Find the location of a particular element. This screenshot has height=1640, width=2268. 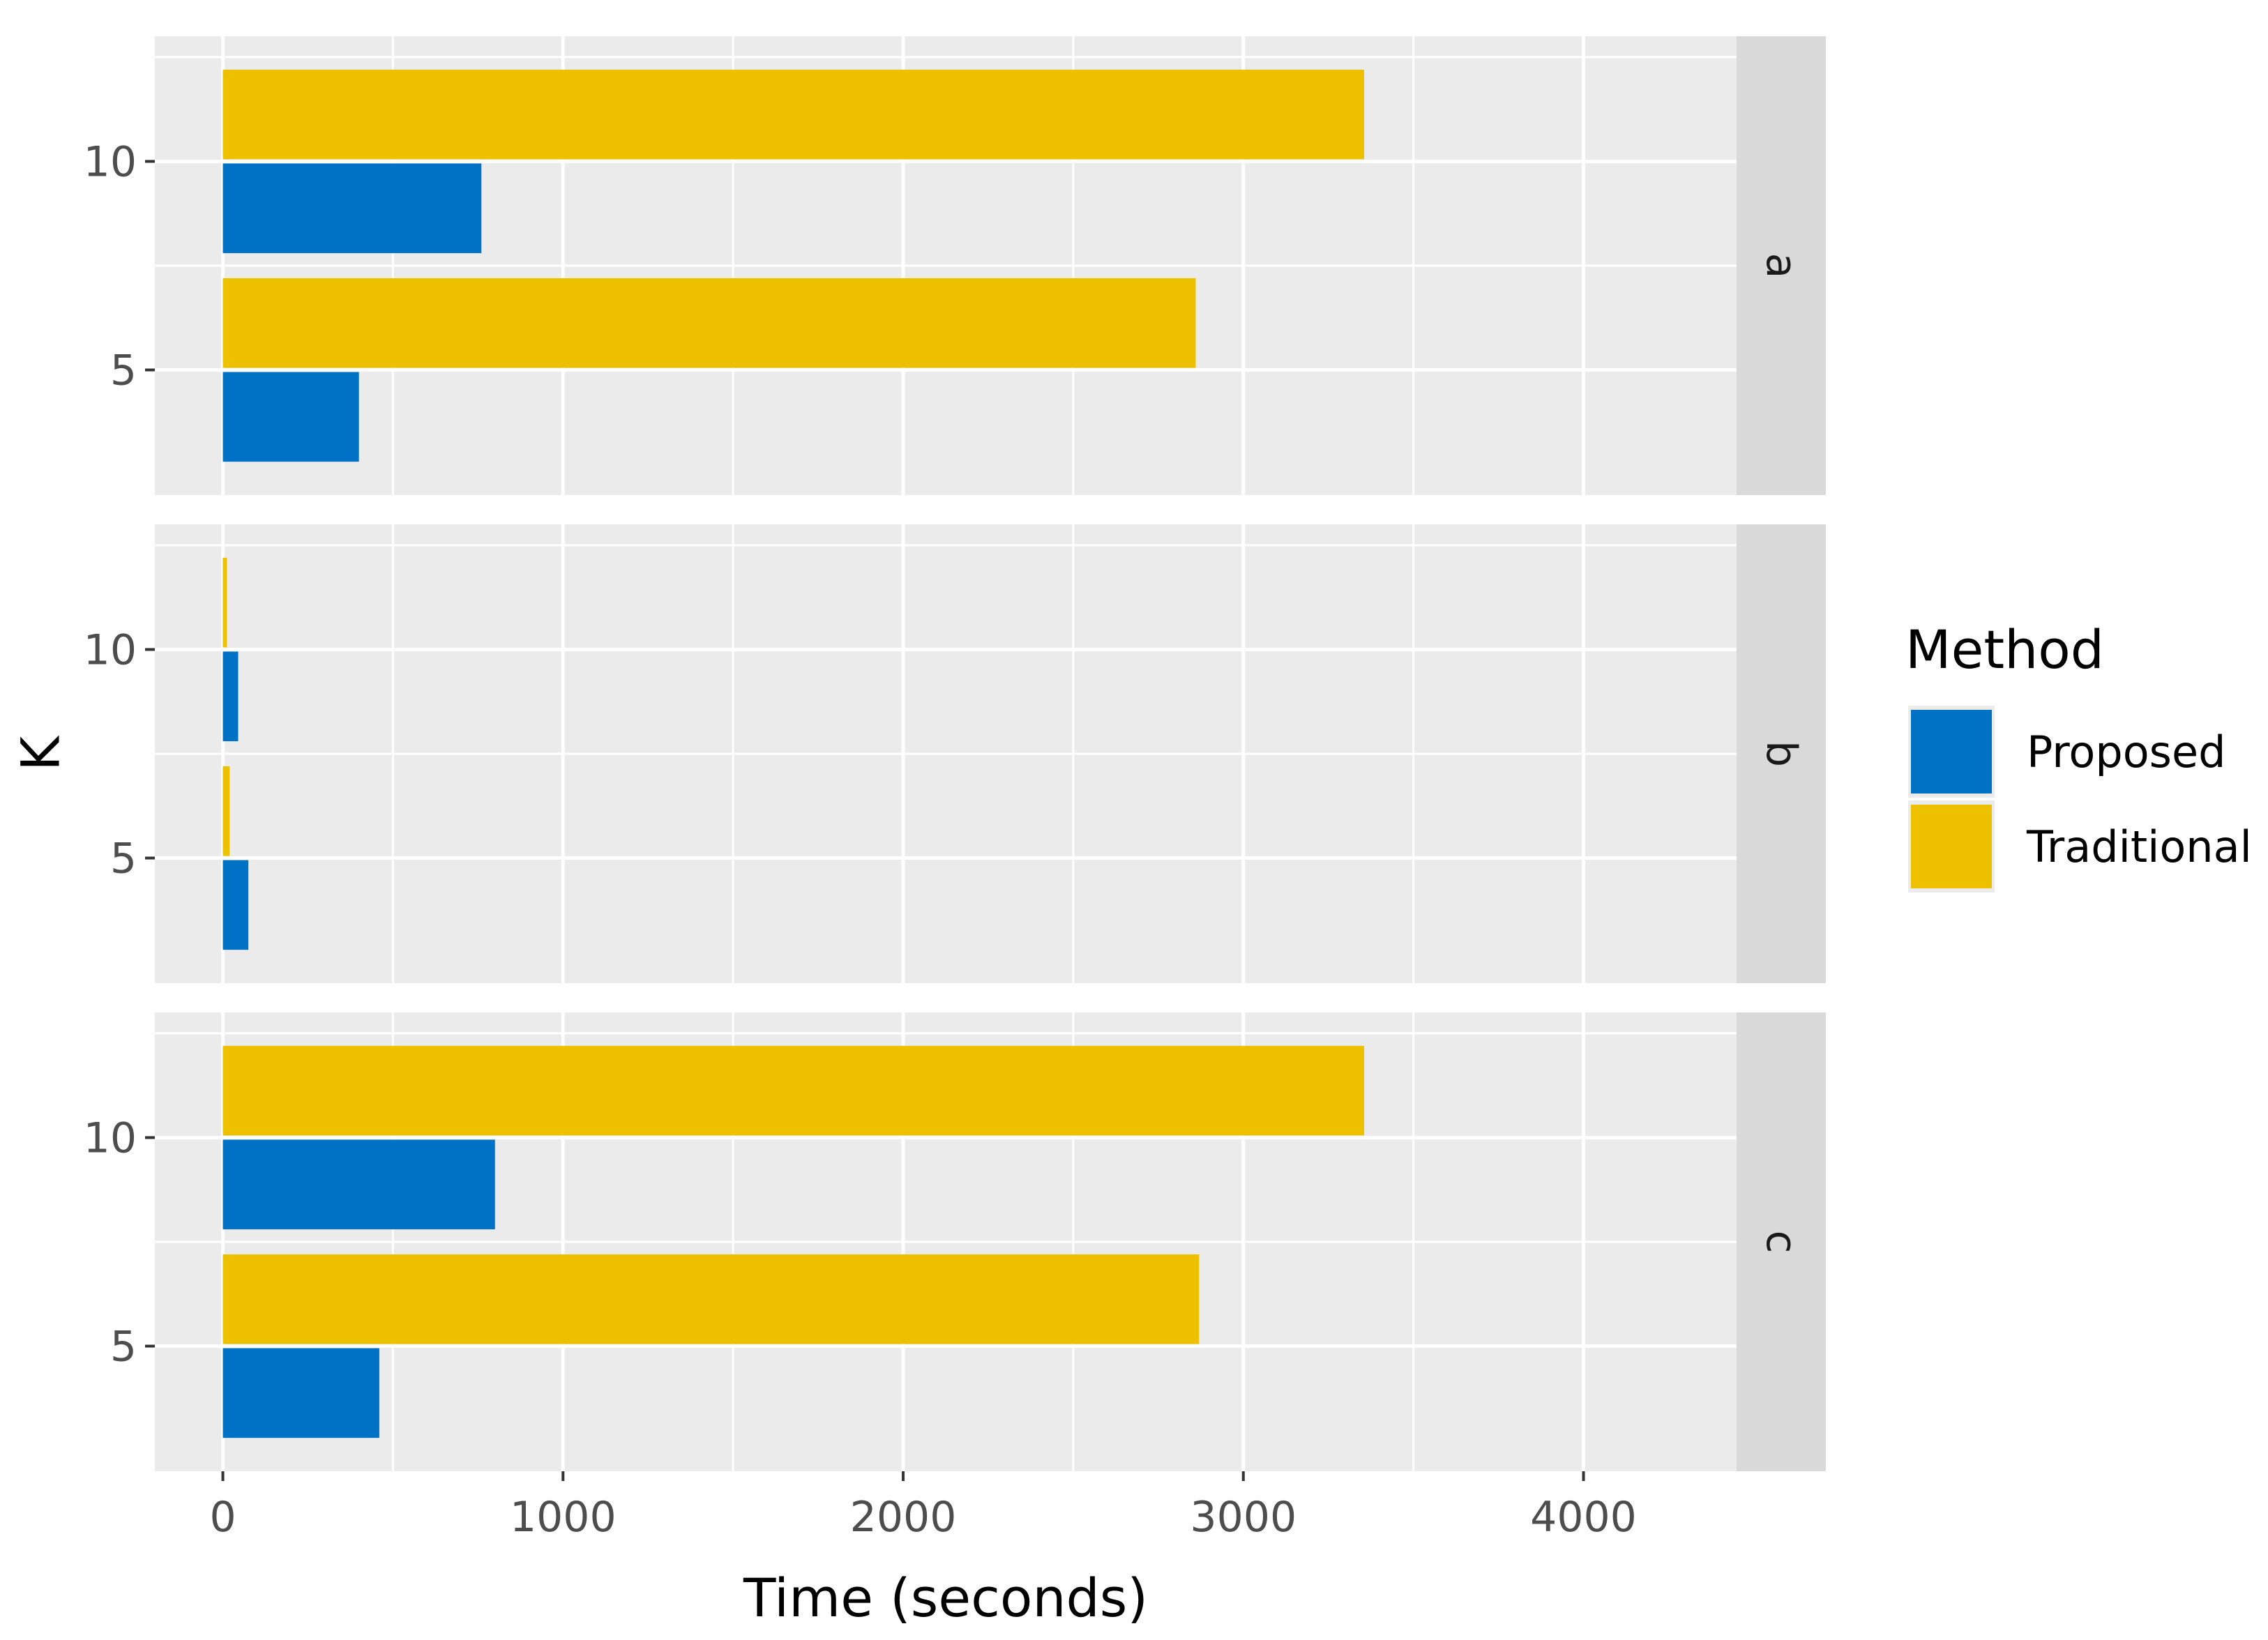

bar-proposed-panel-b-k5 is located at coordinates (235, 905).